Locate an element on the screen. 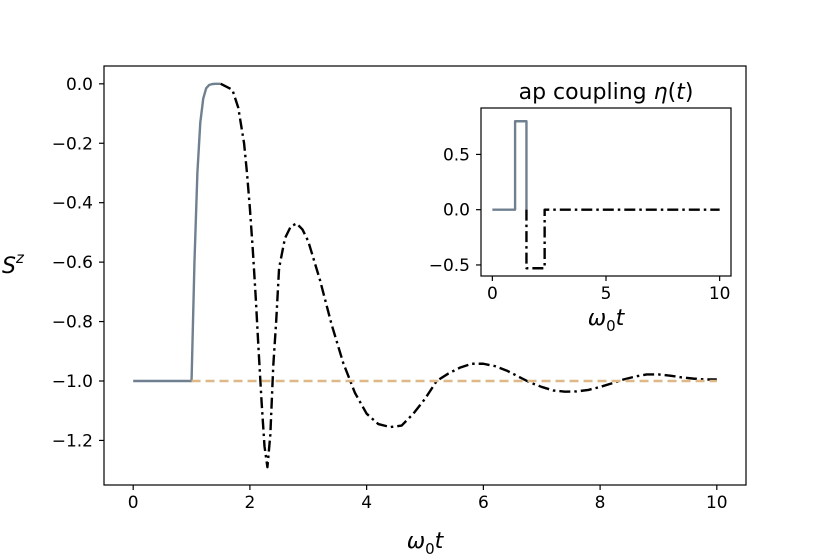 The width and height of the screenshot is (830, 554). inset-y-ticks: 0.5 0.0 −0.5 is located at coordinates (455, 210).